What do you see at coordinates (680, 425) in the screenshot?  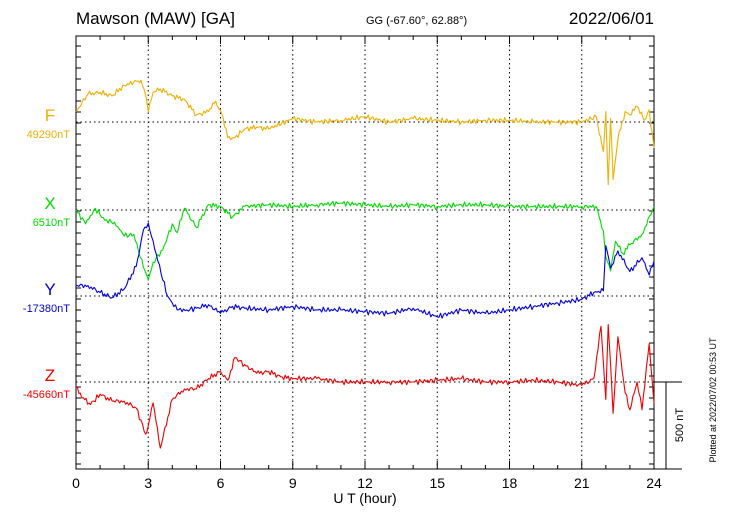 I see `scale-bar-label: 500 nT` at bounding box center [680, 425].